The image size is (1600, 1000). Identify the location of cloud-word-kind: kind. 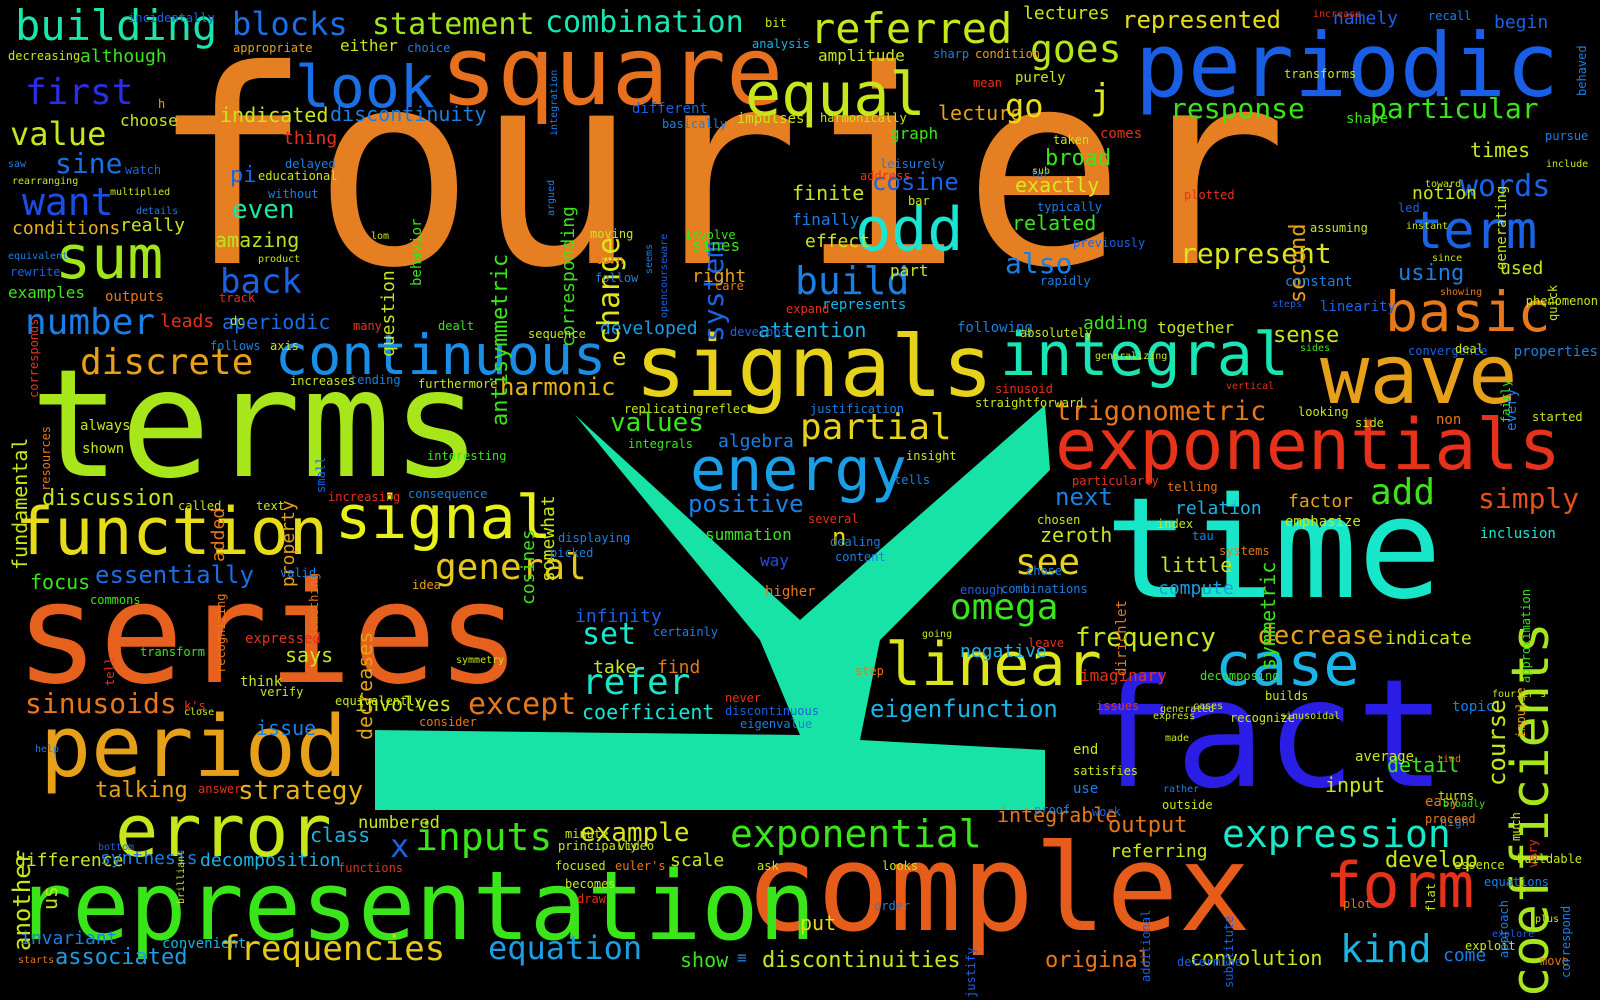
(1386, 949).